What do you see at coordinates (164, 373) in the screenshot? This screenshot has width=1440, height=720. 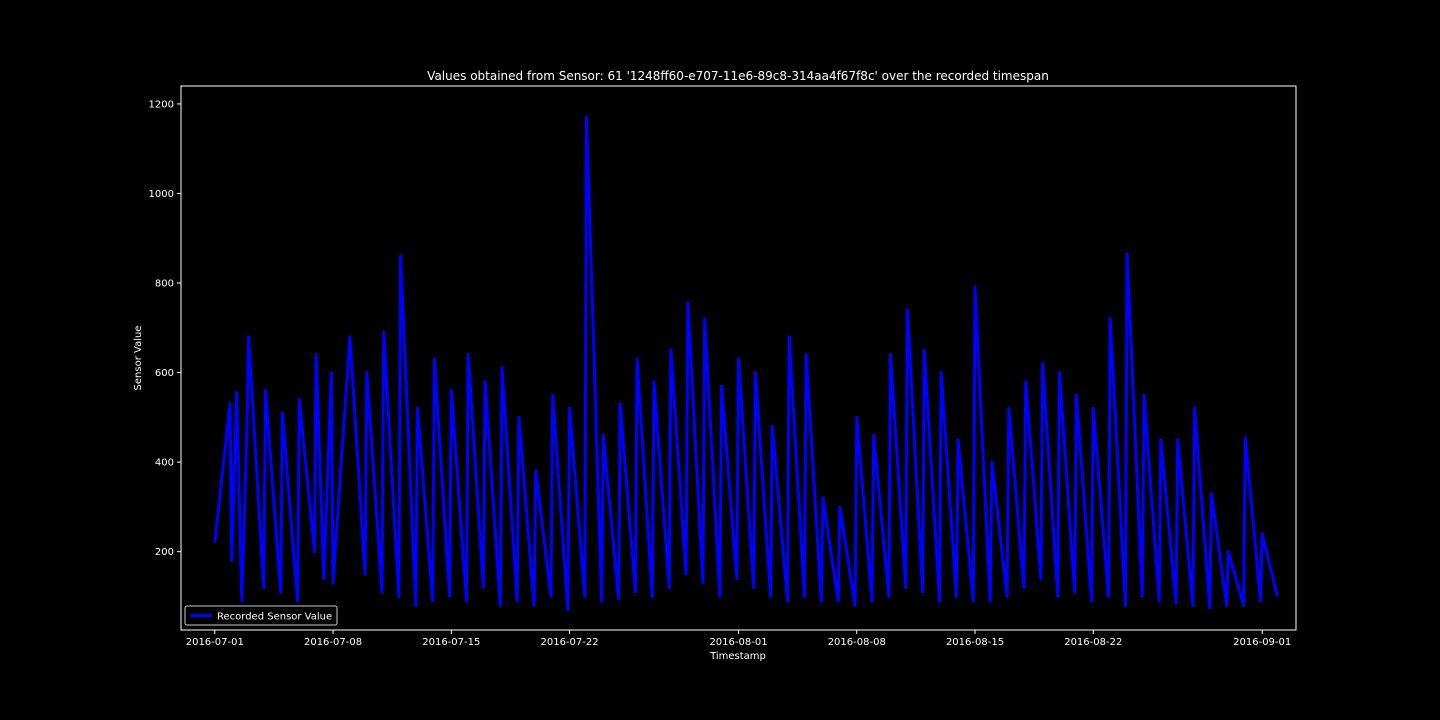 I see `y-tick-label: 600` at bounding box center [164, 373].